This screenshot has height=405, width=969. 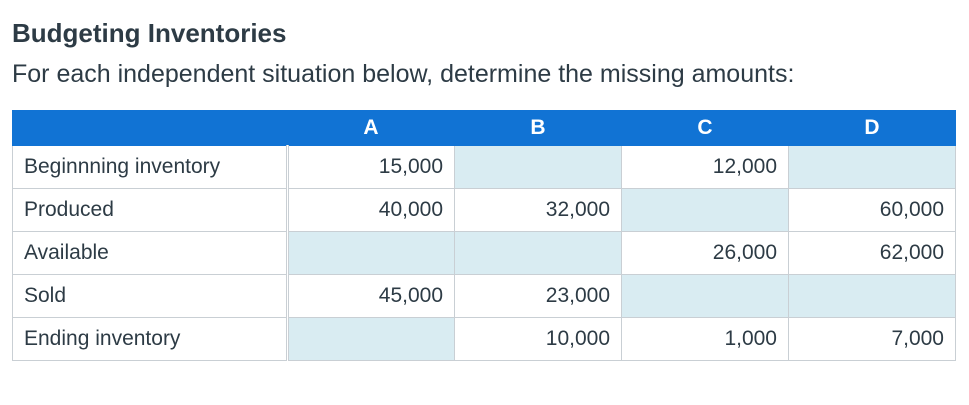 I want to click on cell-available-b, so click(x=538, y=253).